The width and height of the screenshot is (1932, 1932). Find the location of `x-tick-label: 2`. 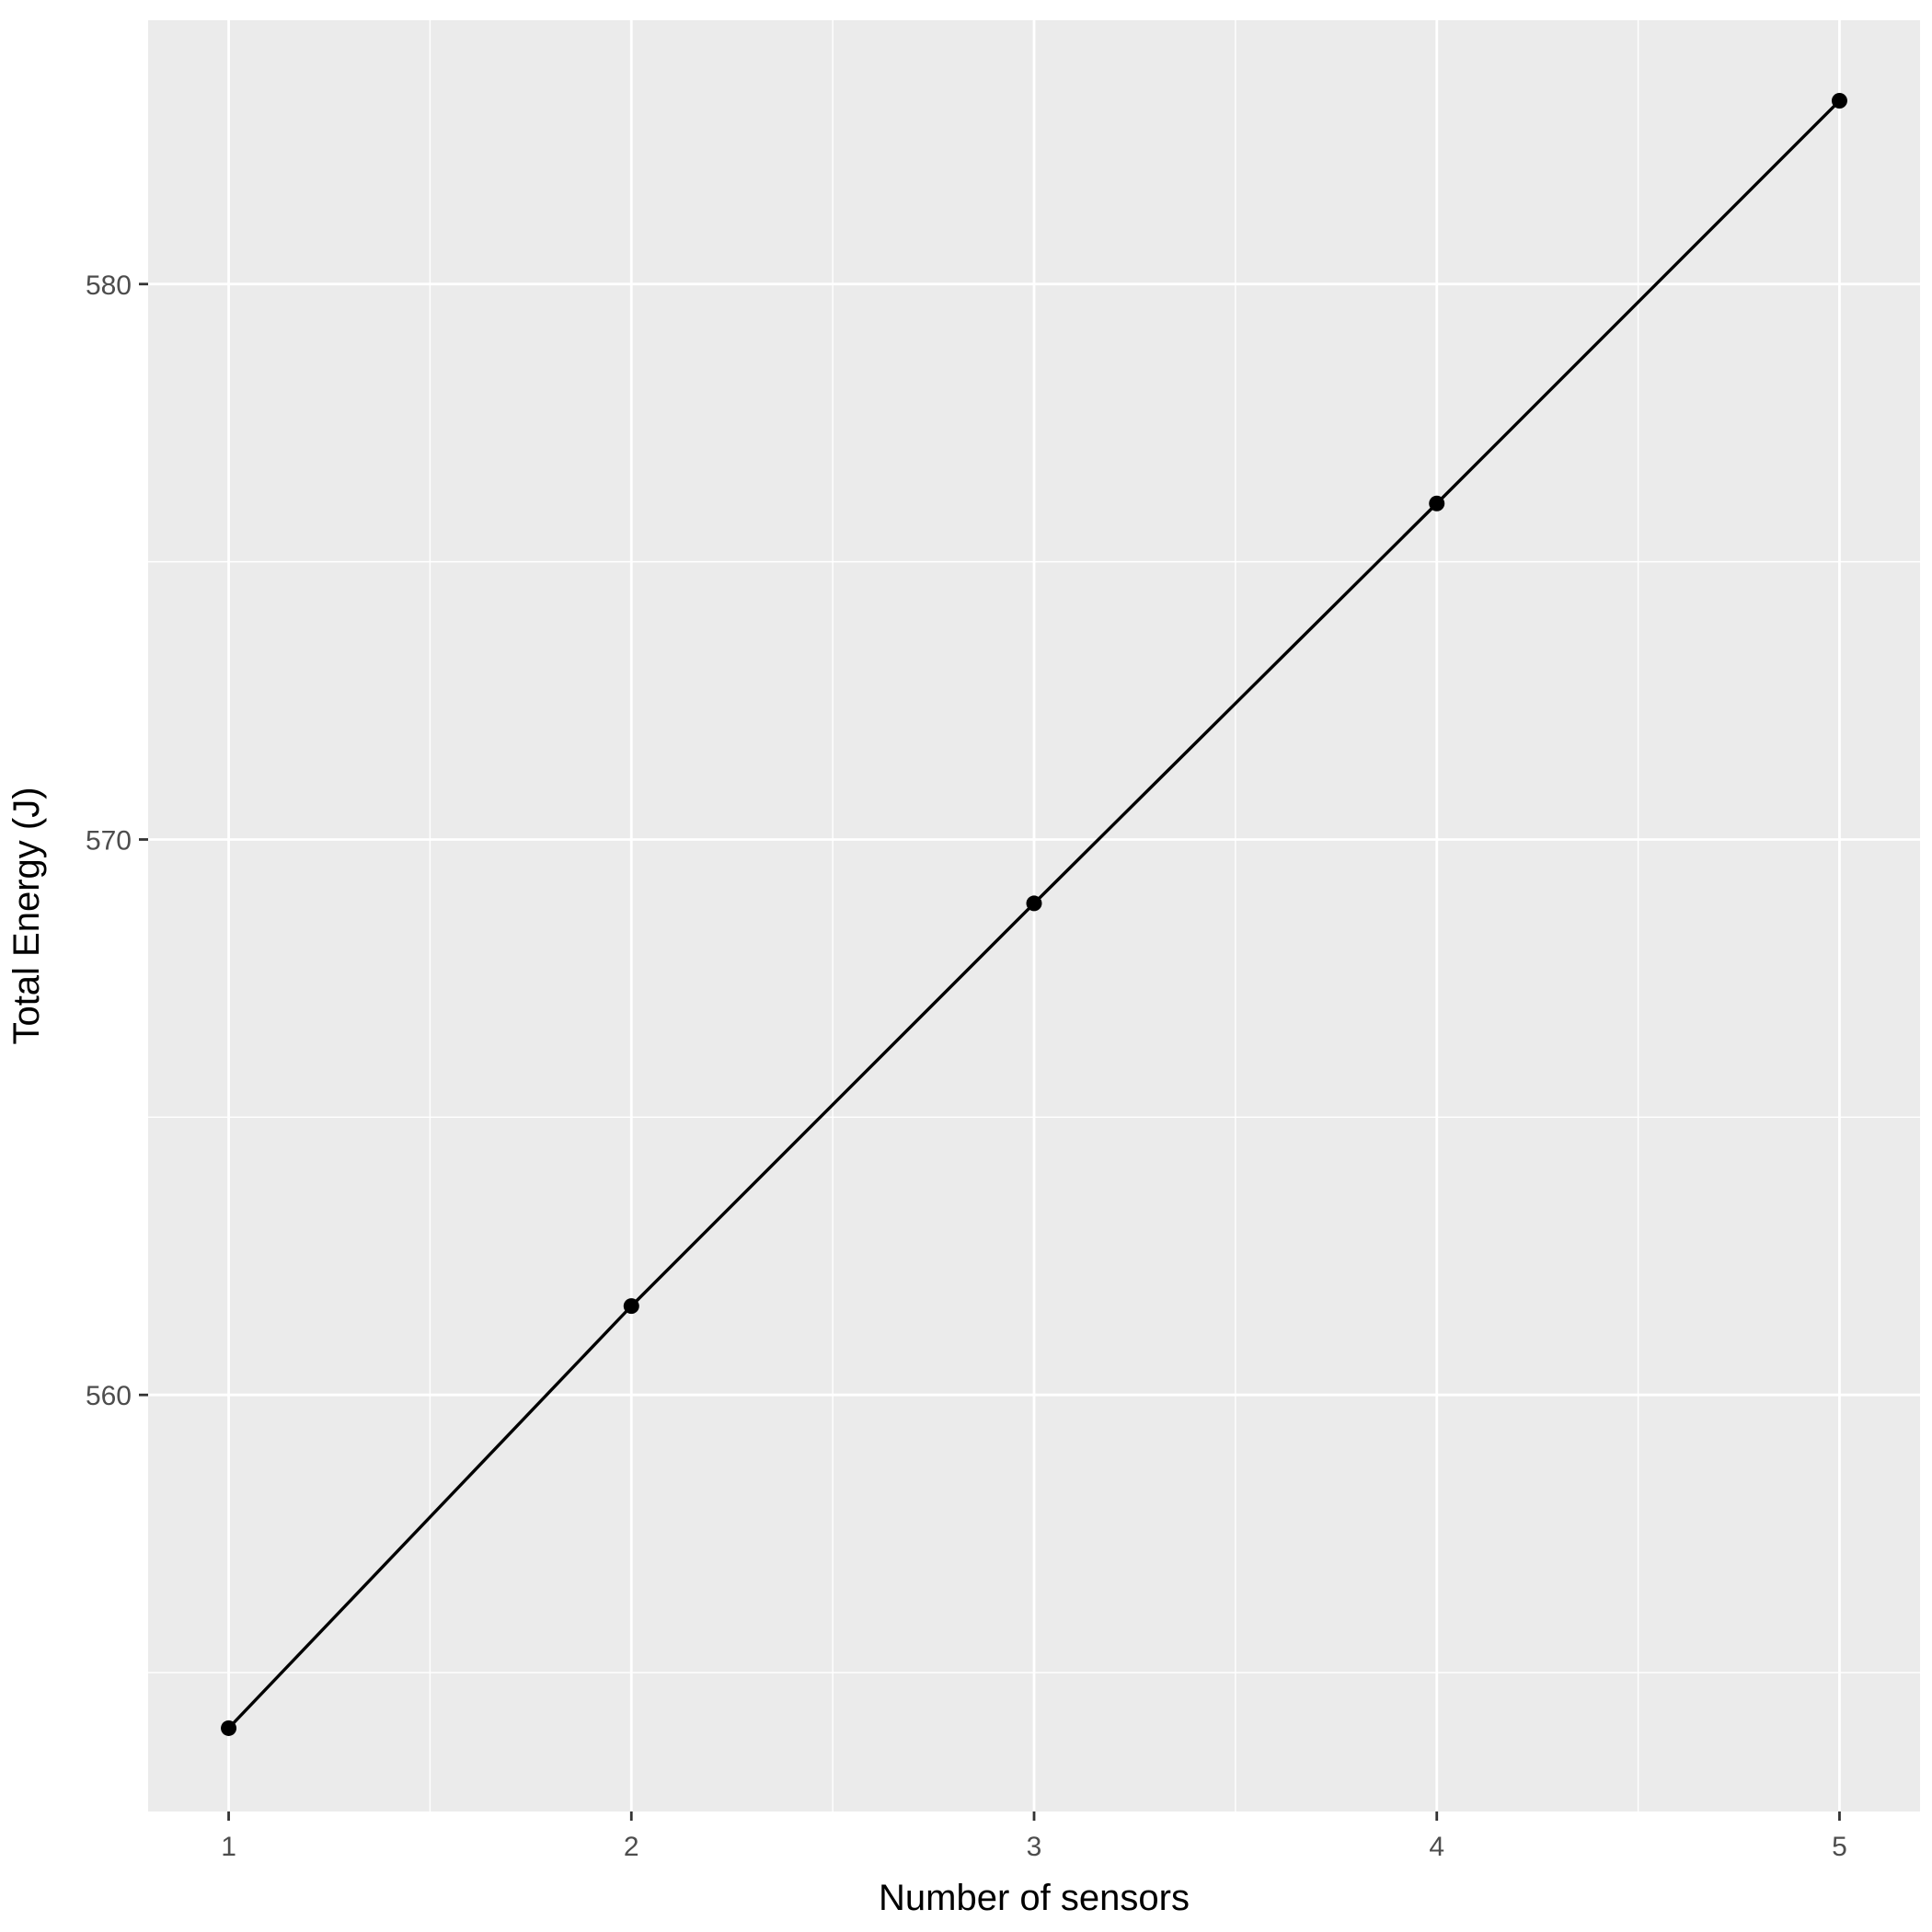

x-tick-label: 2 is located at coordinates (631, 1847).